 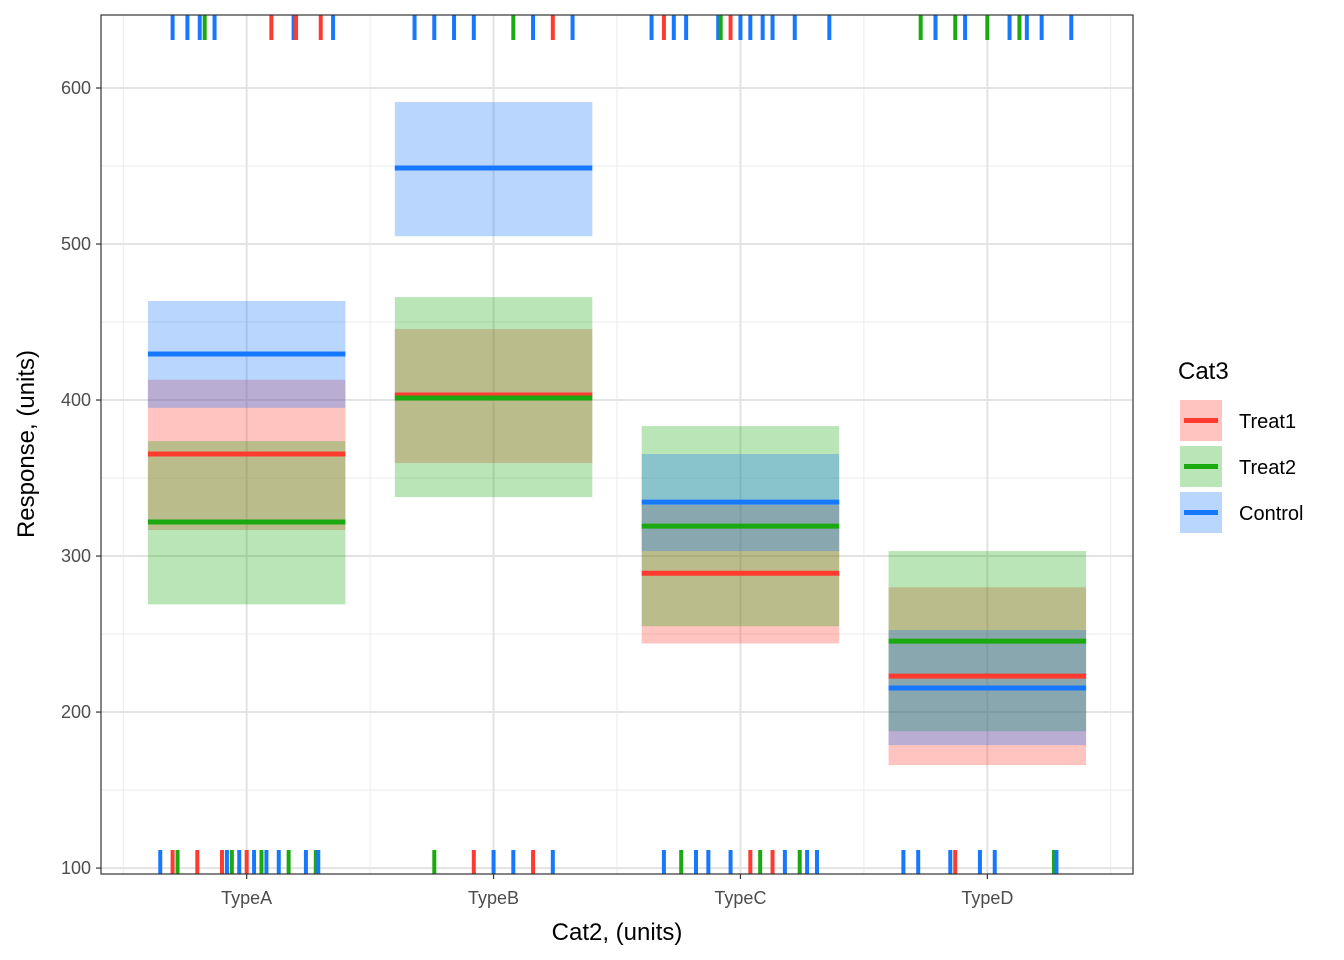 I want to click on legend-label: Treat1, so click(x=1267, y=422).